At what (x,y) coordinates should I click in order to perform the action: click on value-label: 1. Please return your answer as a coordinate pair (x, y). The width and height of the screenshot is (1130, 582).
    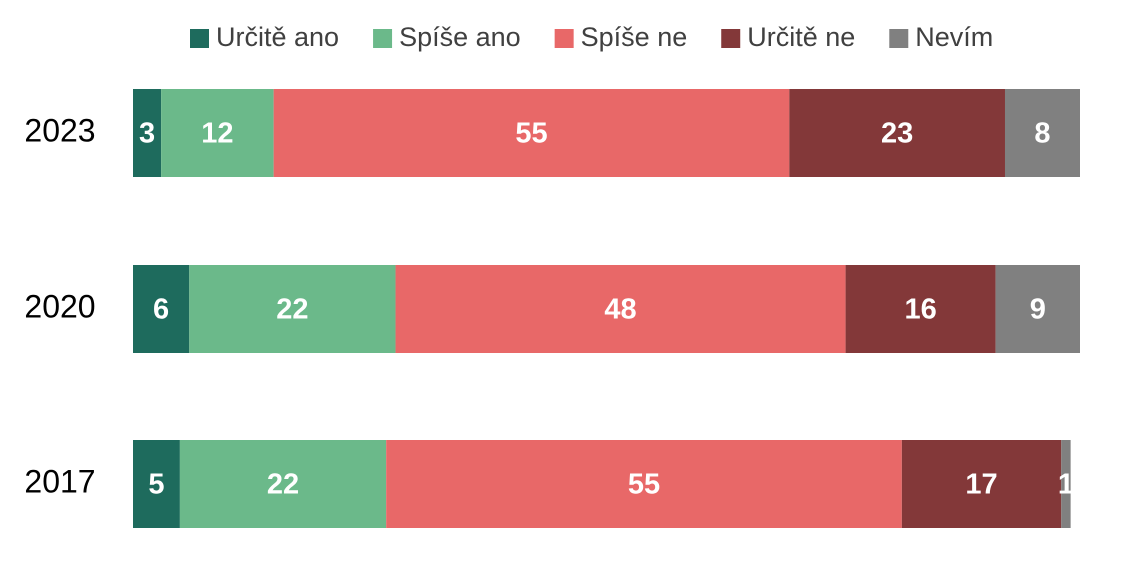
    Looking at the image, I should click on (1066, 485).